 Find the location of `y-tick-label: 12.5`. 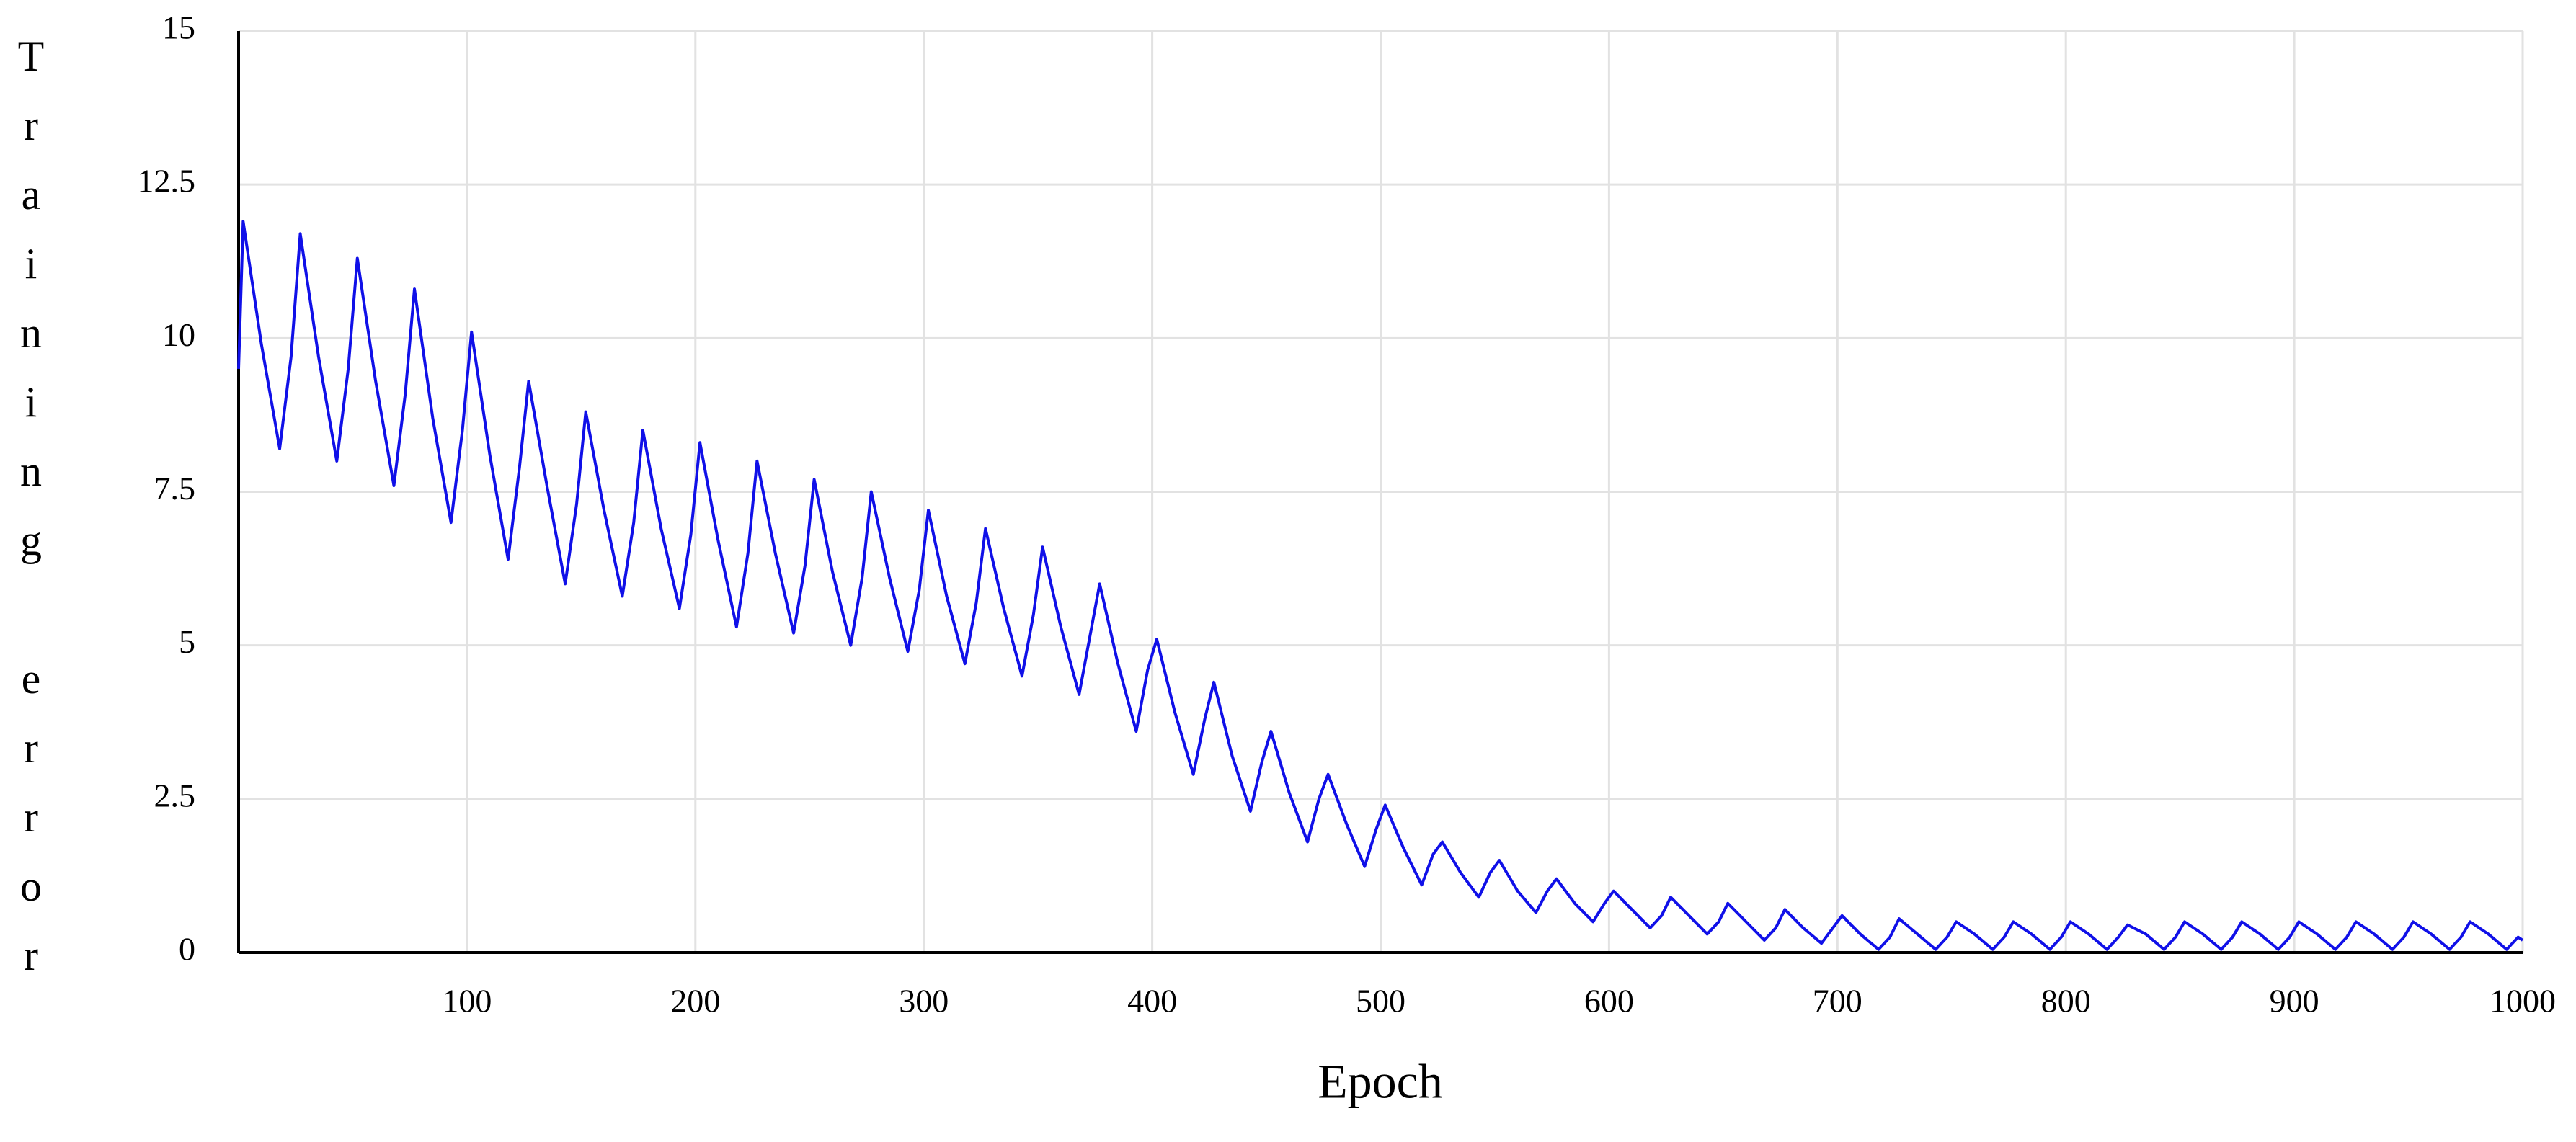

y-tick-label: 12.5 is located at coordinates (167, 182).